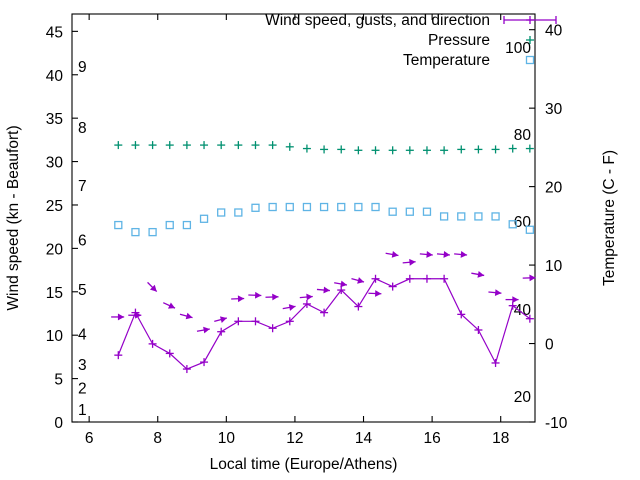 Image resolution: width=640 pixels, height=480 pixels. Describe the element at coordinates (82, 388) in the screenshot. I see `beaufort-label-2: 2` at that location.